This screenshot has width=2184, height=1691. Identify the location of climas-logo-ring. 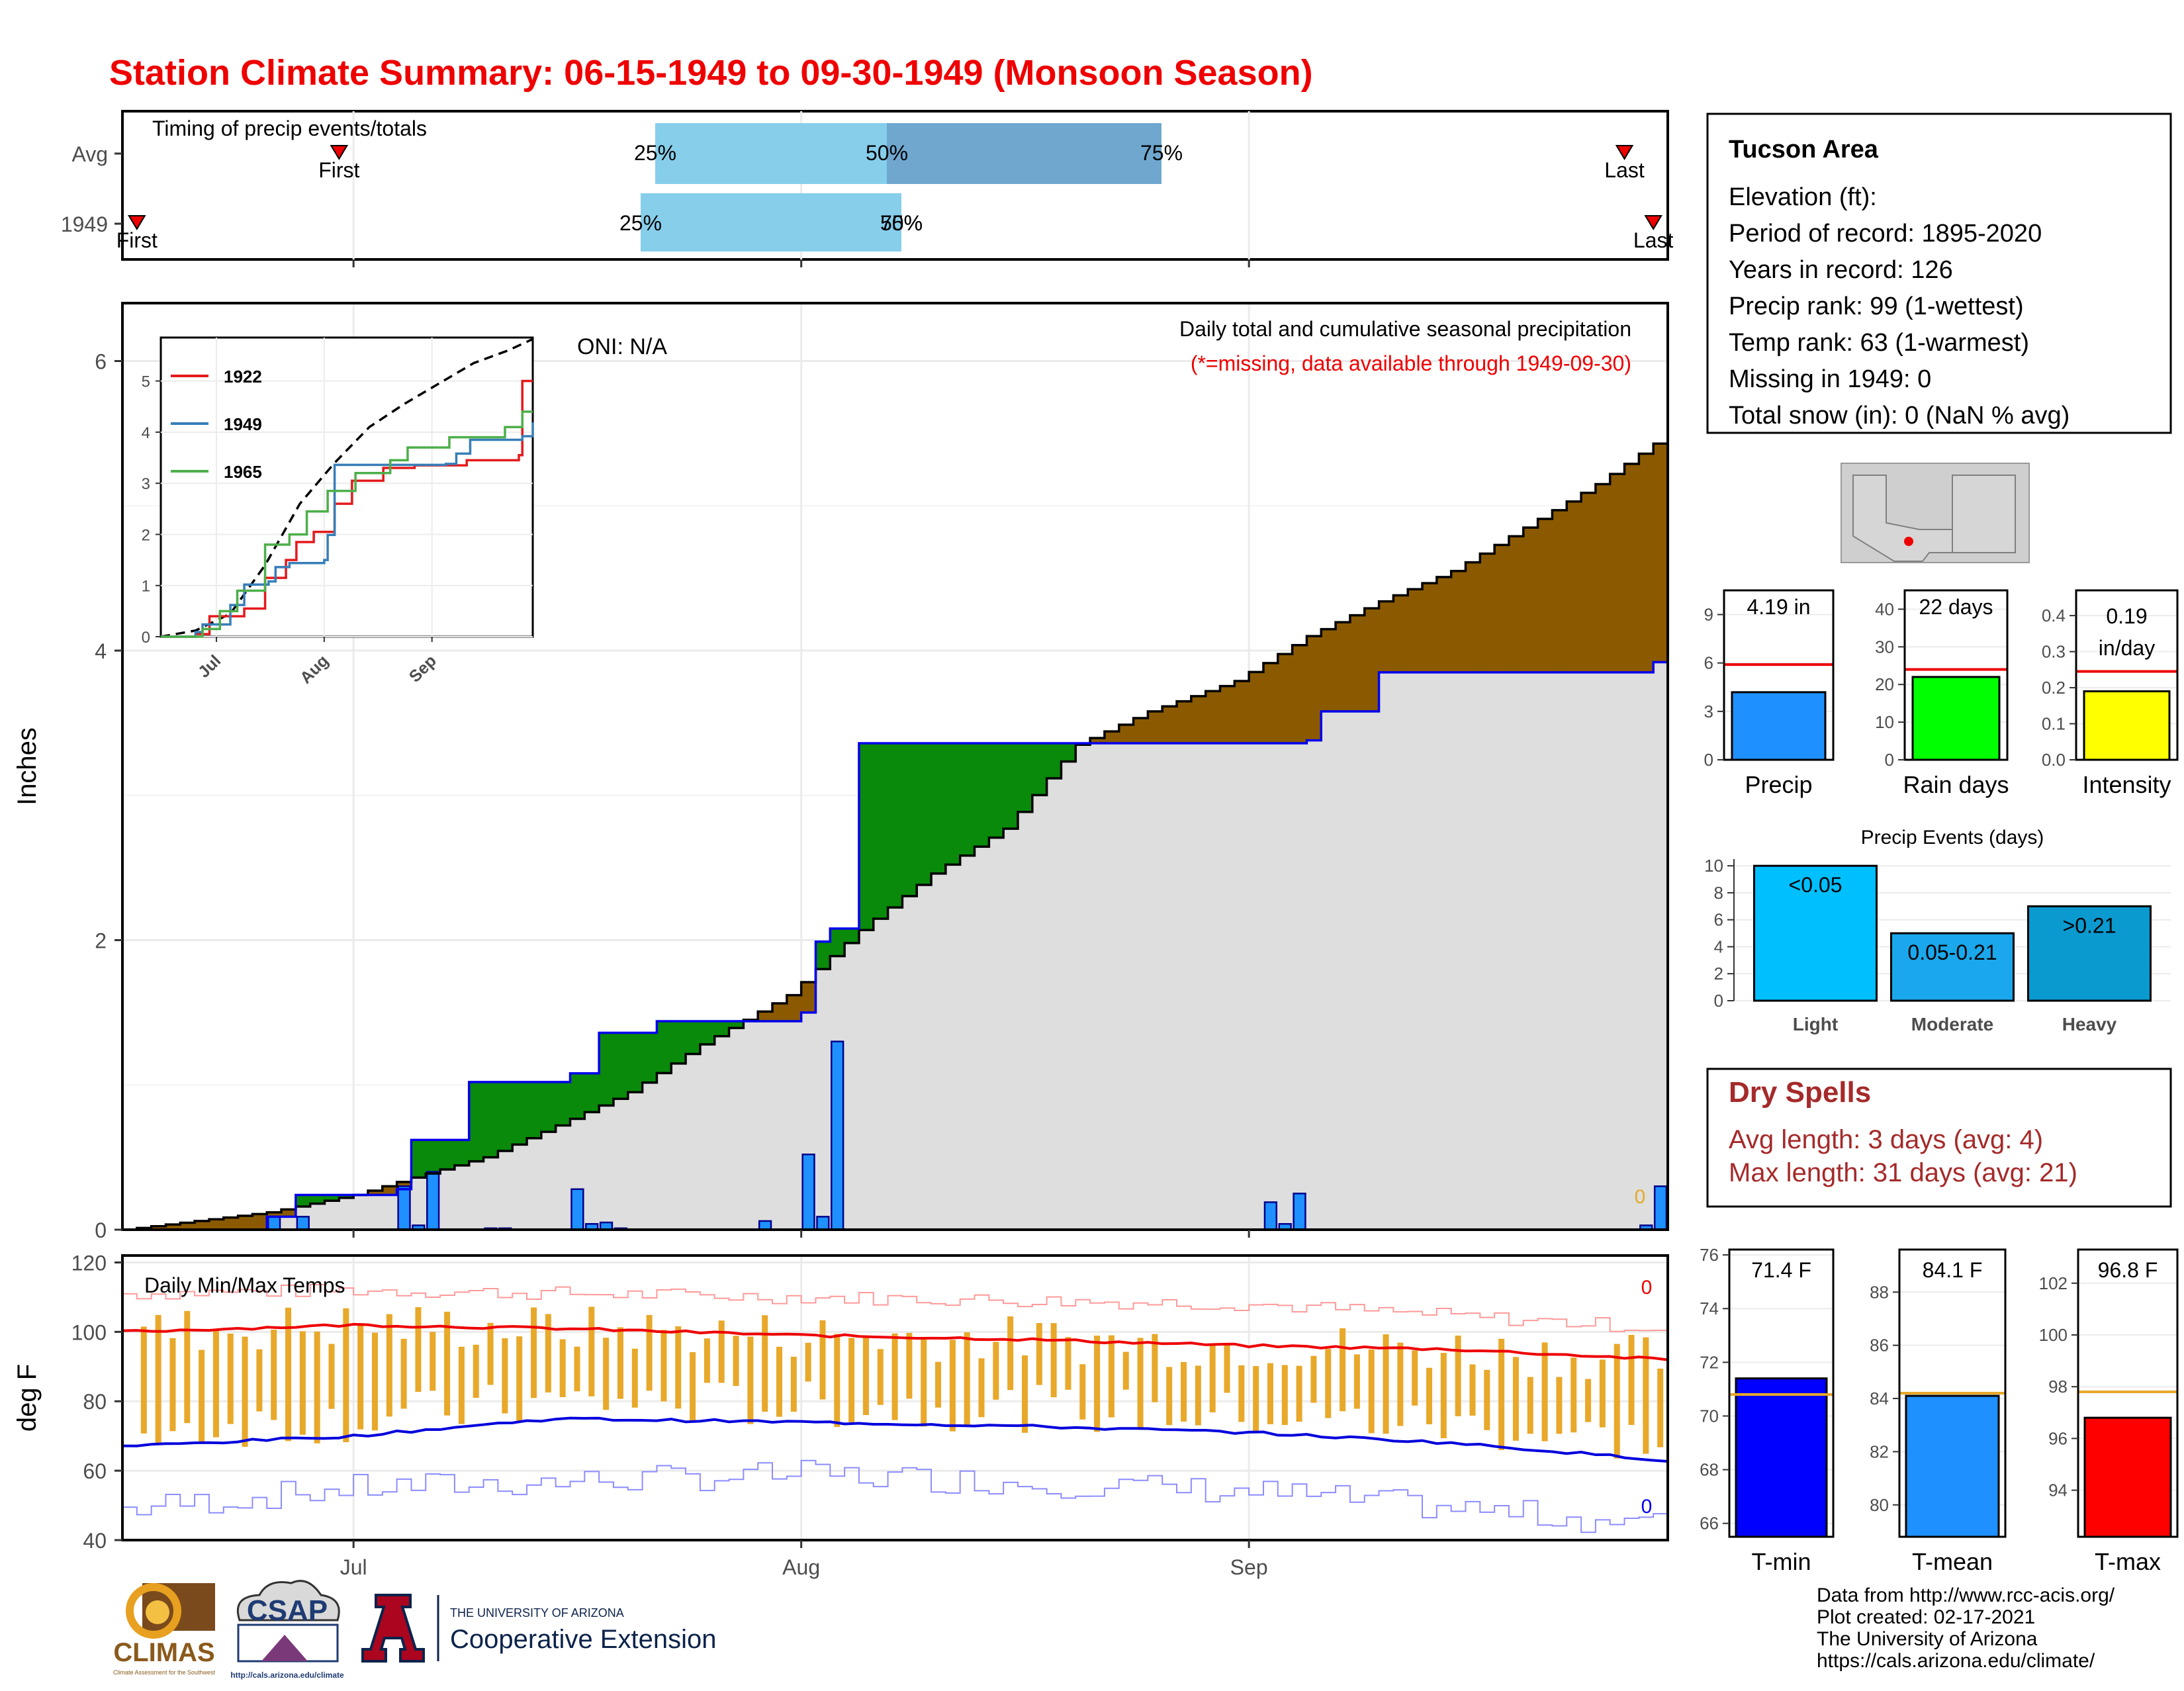
(153, 1611).